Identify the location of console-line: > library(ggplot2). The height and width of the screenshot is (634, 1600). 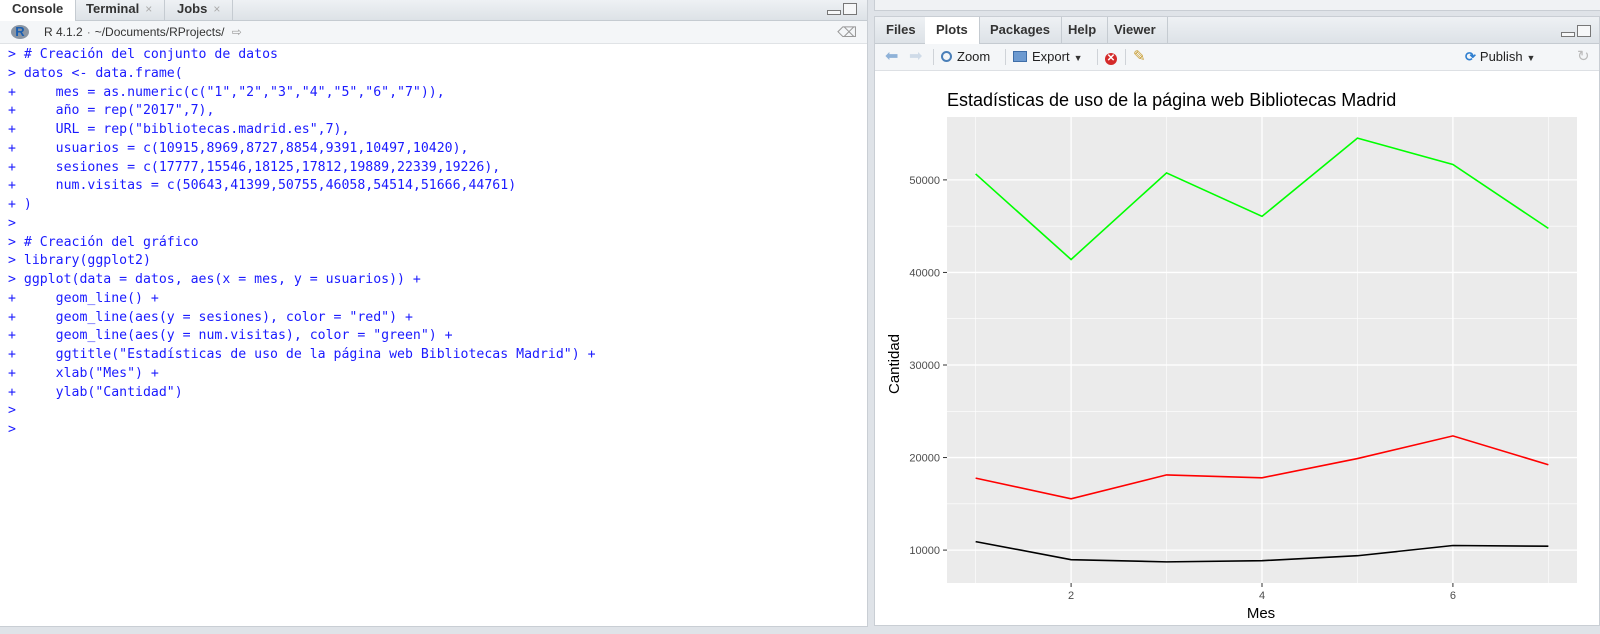
(79, 261).